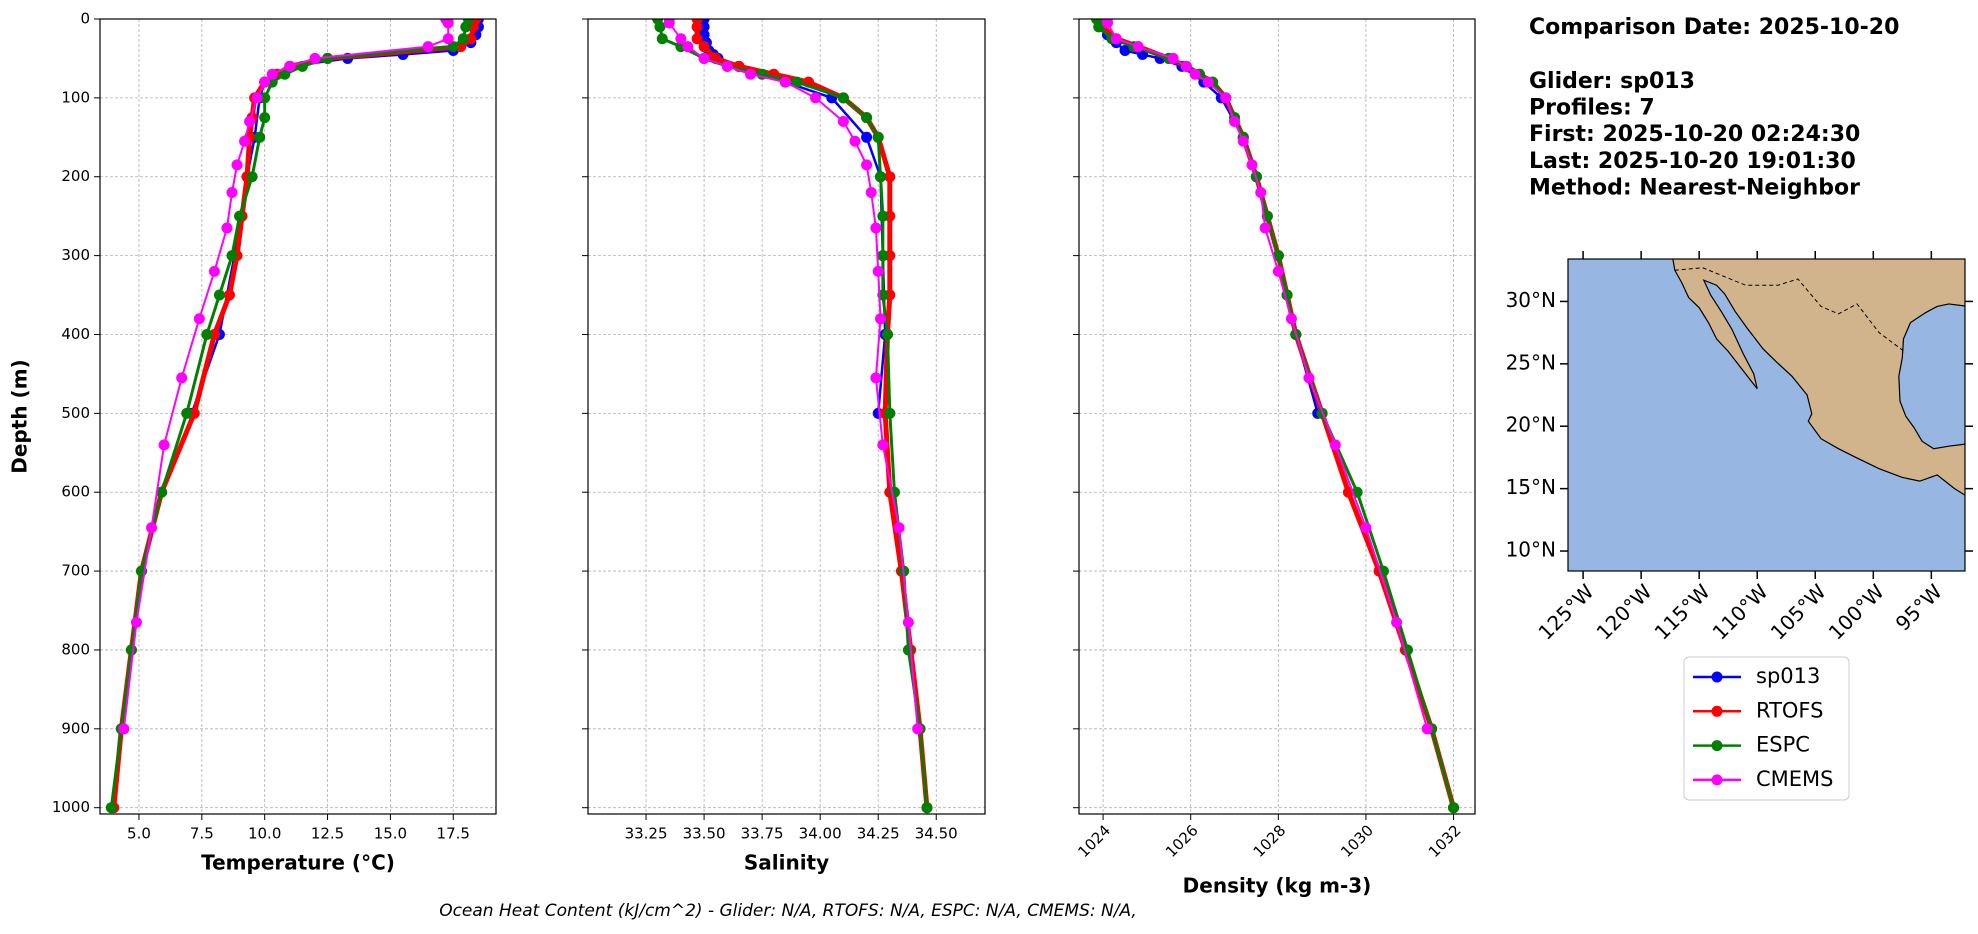  Describe the element at coordinates (75, 413) in the screenshot. I see `y-tick-label: 500` at that location.